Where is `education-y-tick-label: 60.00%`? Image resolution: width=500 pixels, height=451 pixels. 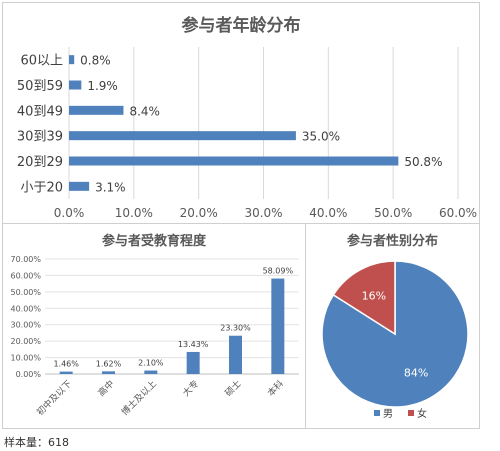 education-y-tick-label: 60.00% is located at coordinates (25, 275).